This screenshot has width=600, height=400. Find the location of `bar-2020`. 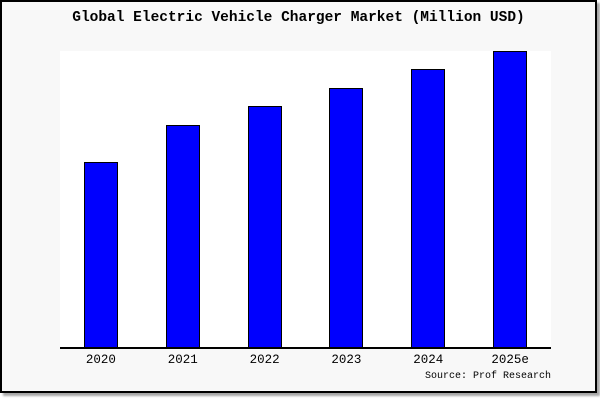

bar-2020 is located at coordinates (100, 254).